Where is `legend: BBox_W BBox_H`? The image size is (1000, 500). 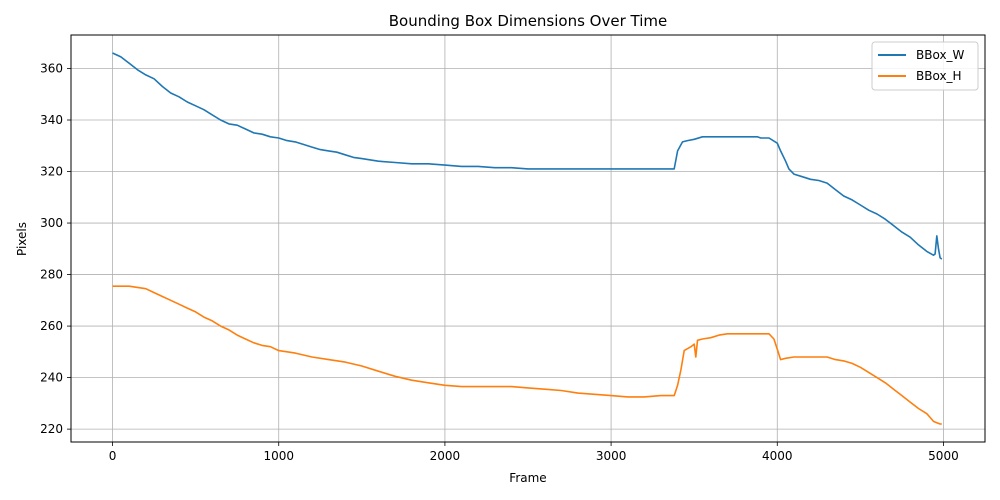
legend: BBox_W BBox_H is located at coordinates (925, 66).